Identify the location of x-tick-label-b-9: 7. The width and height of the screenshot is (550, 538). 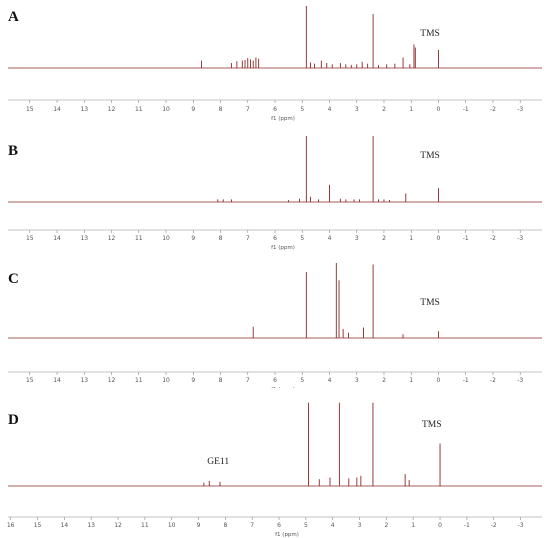
(248, 238).